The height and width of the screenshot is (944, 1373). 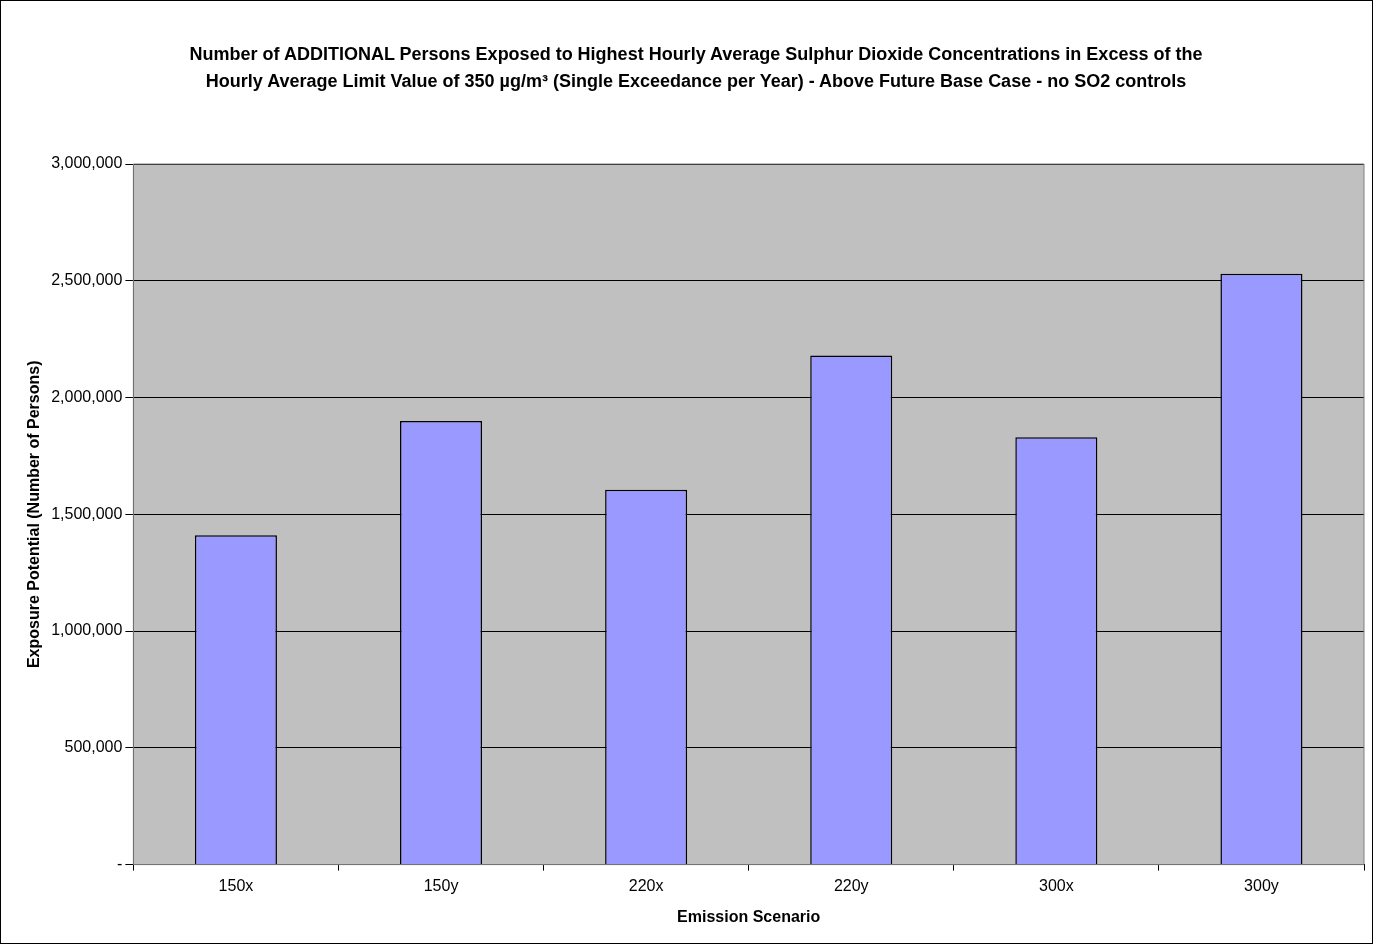 What do you see at coordinates (1261, 885) in the screenshot?
I see `x-tick-label: 300y` at bounding box center [1261, 885].